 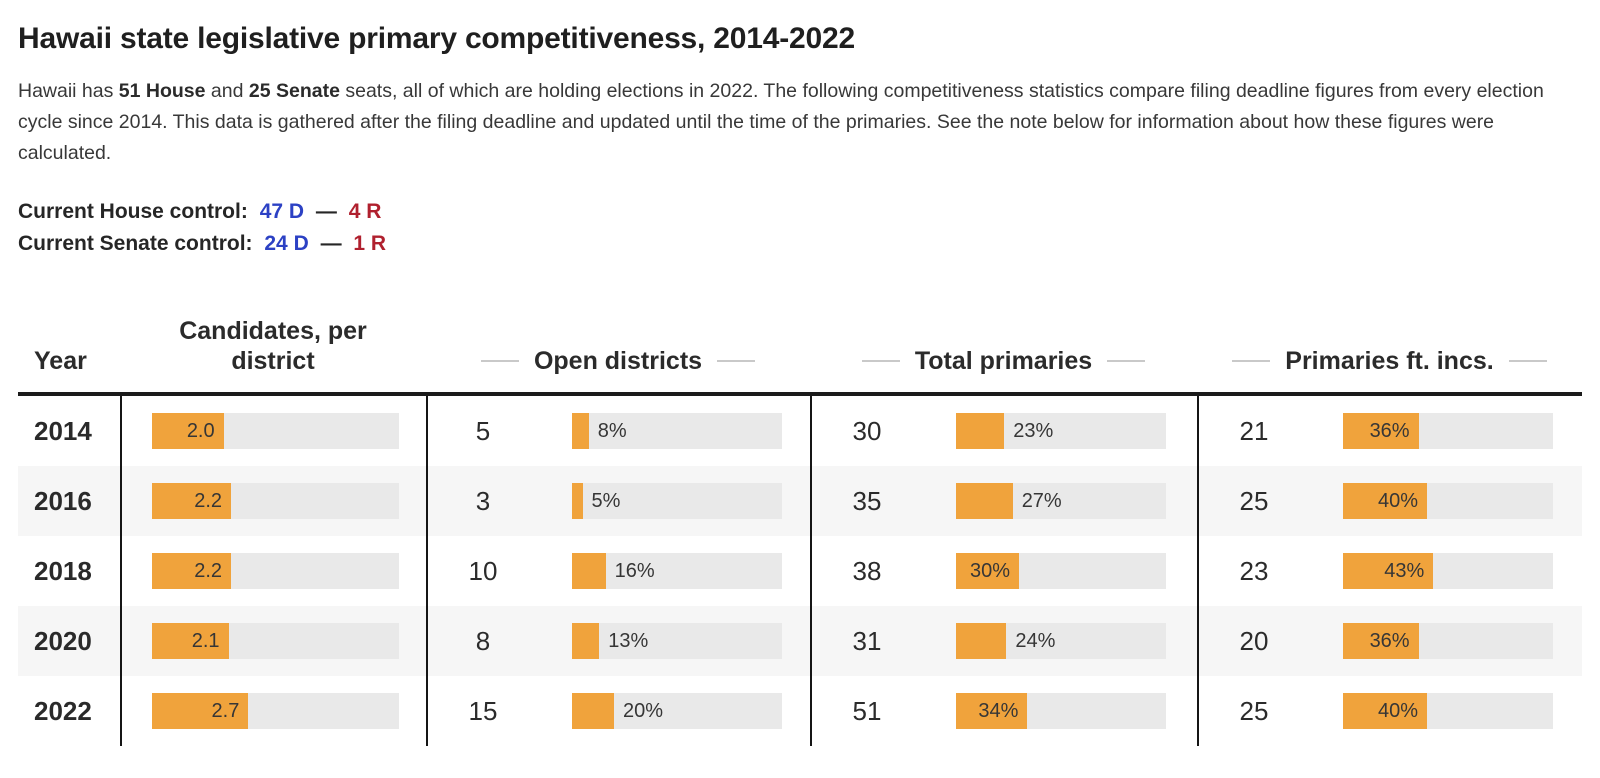 What do you see at coordinates (483, 500) in the screenshot?
I see `count-value: 3` at bounding box center [483, 500].